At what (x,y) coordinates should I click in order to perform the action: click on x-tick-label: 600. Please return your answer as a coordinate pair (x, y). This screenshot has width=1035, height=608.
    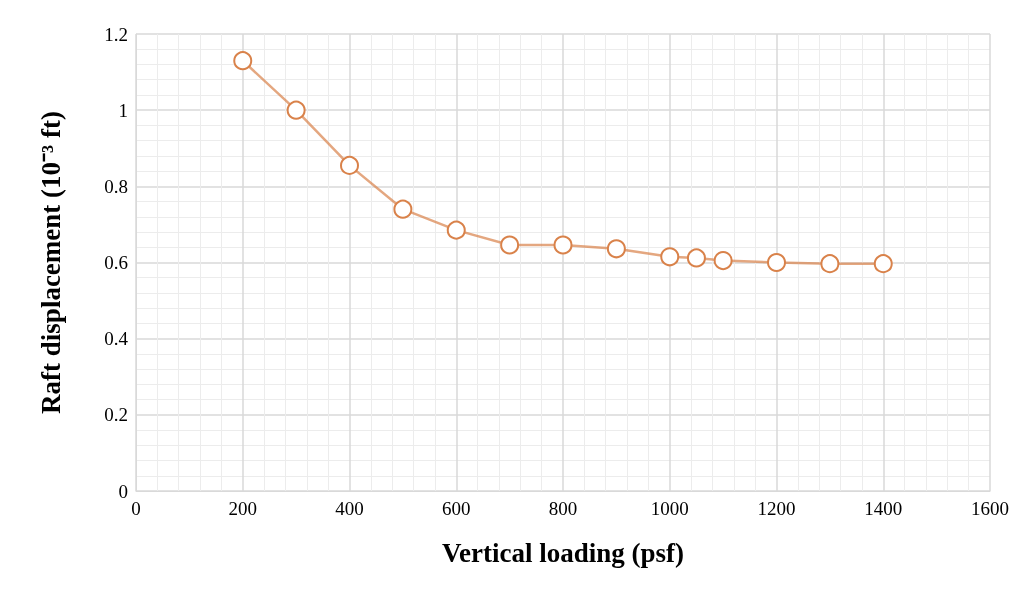
    Looking at the image, I should click on (456, 508).